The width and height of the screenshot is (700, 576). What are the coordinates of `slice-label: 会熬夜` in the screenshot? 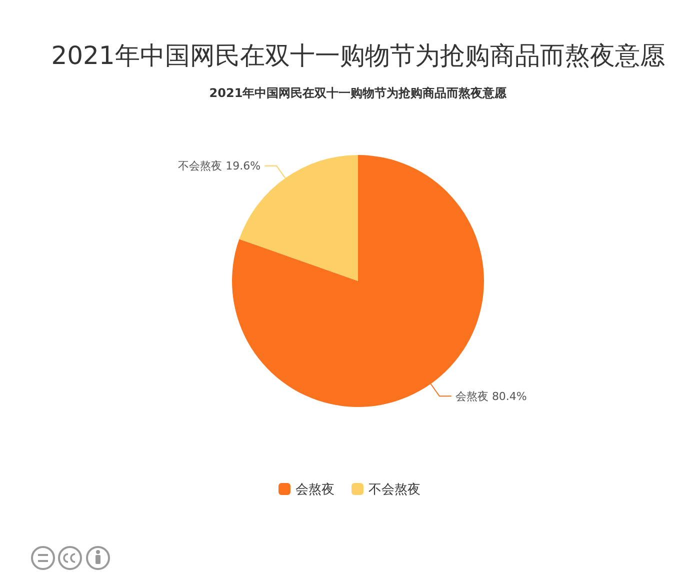 It's located at (471, 396).